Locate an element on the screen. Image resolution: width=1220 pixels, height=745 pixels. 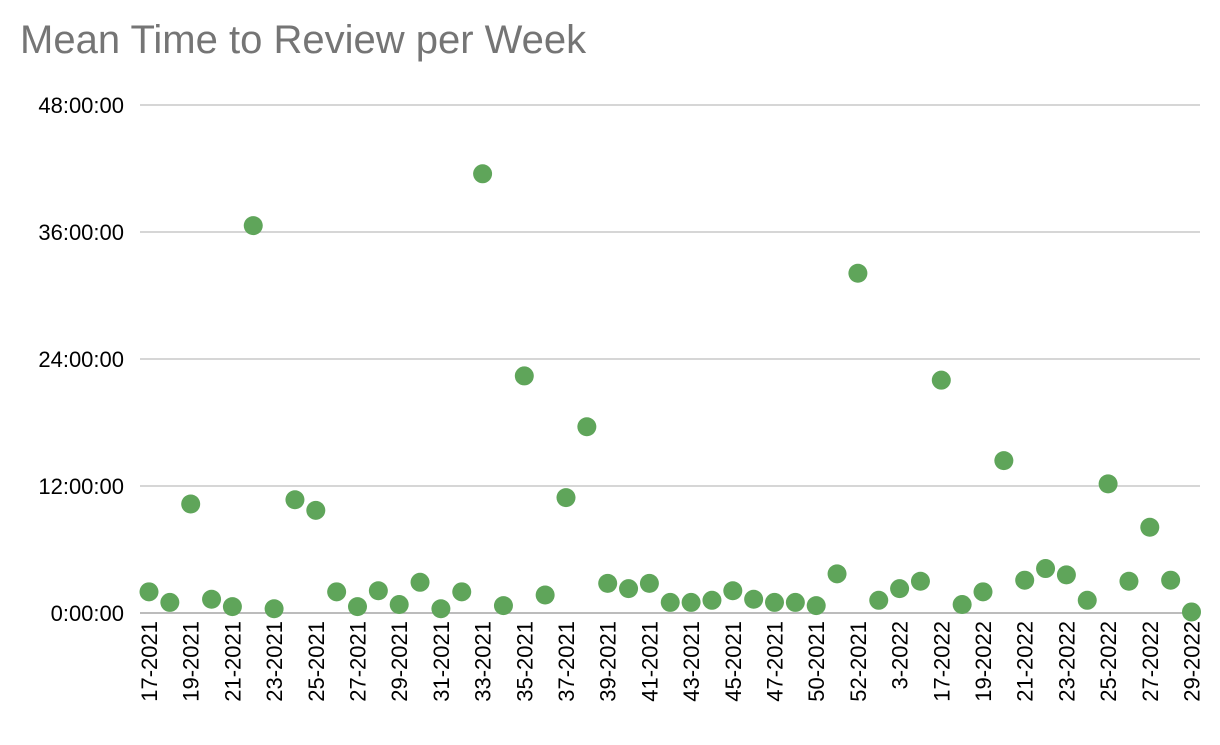
y-tick-label: 24:00:00 is located at coordinates (81, 359).